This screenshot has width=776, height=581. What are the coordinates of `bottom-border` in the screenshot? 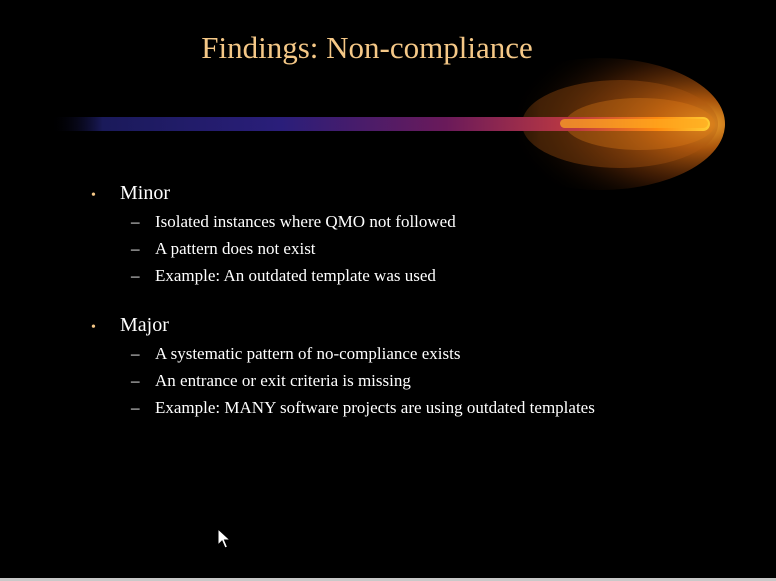 It's located at (388, 579).